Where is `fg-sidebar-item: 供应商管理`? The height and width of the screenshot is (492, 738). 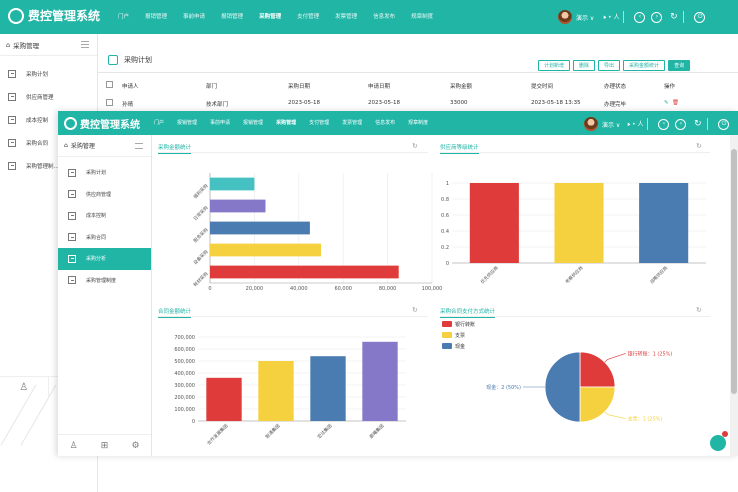 fg-sidebar-item: 供应商管理 is located at coordinates (104, 195).